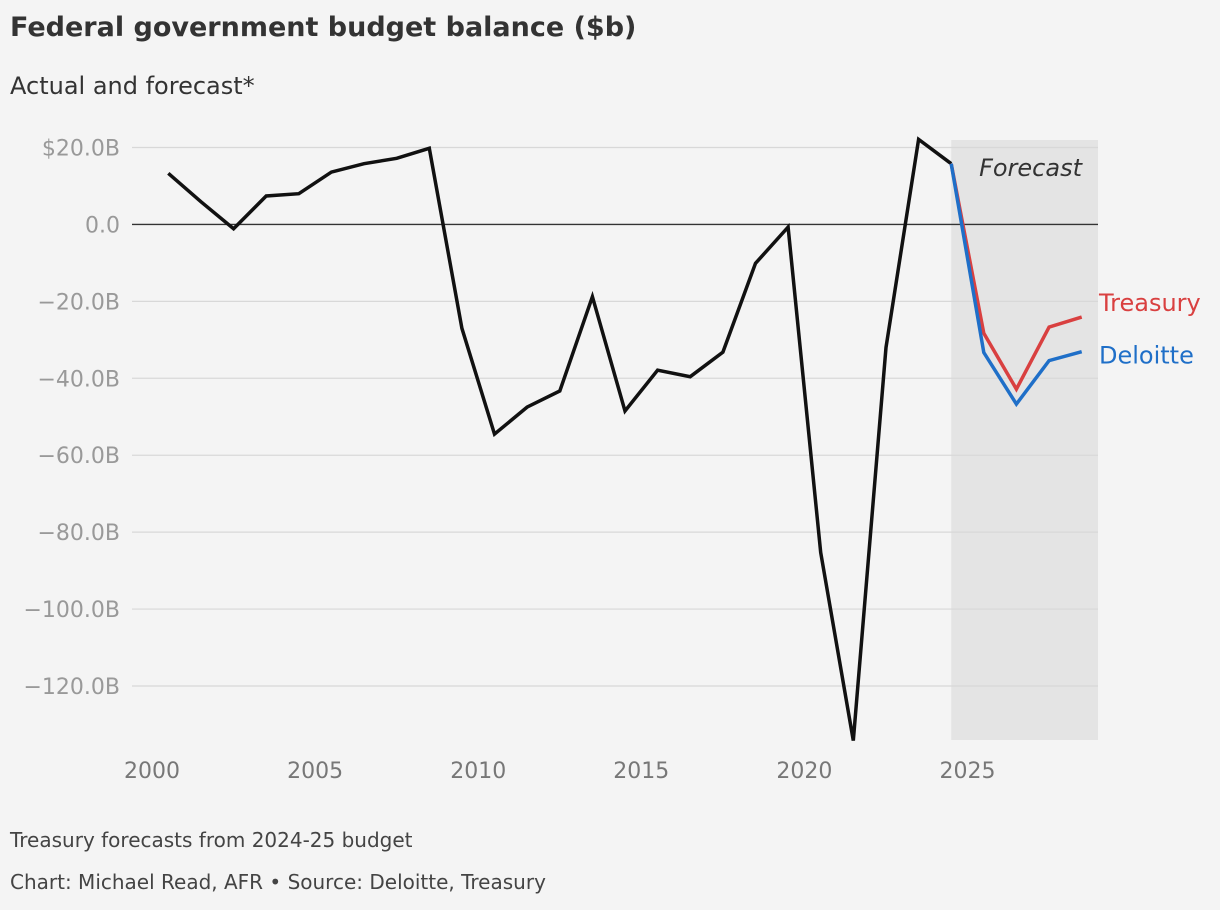 This screenshot has height=910, width=1220. Describe the element at coordinates (81, 149) in the screenshot. I see `y-tick-label: $20.0B` at that location.